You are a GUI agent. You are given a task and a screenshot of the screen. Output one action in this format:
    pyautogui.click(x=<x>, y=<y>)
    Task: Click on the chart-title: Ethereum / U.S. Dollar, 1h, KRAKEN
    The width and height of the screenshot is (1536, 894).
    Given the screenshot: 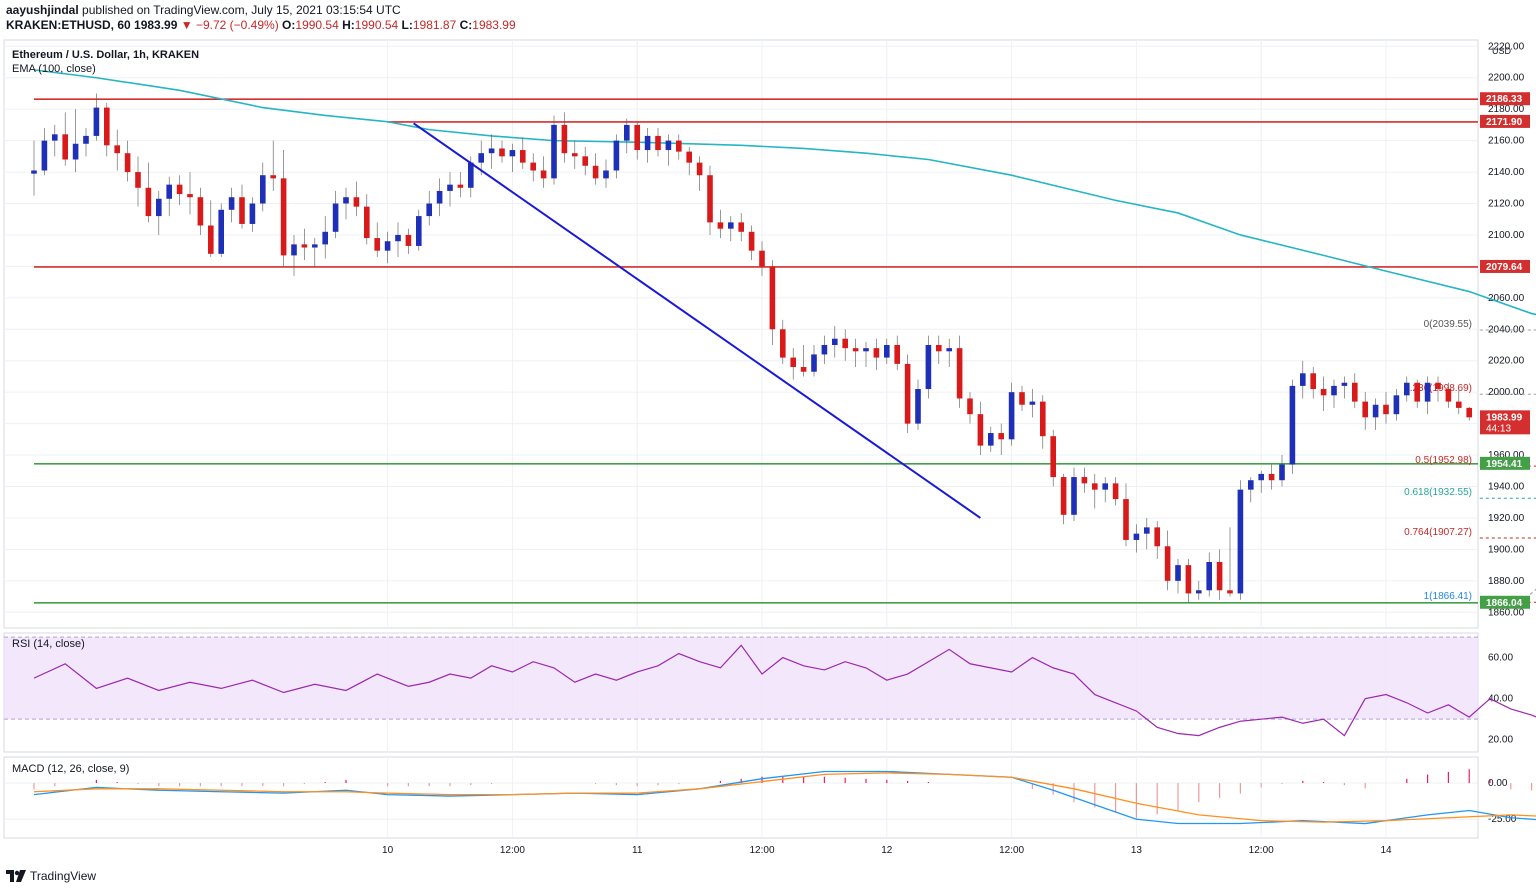 What is the action you would take?
    pyautogui.click(x=106, y=55)
    